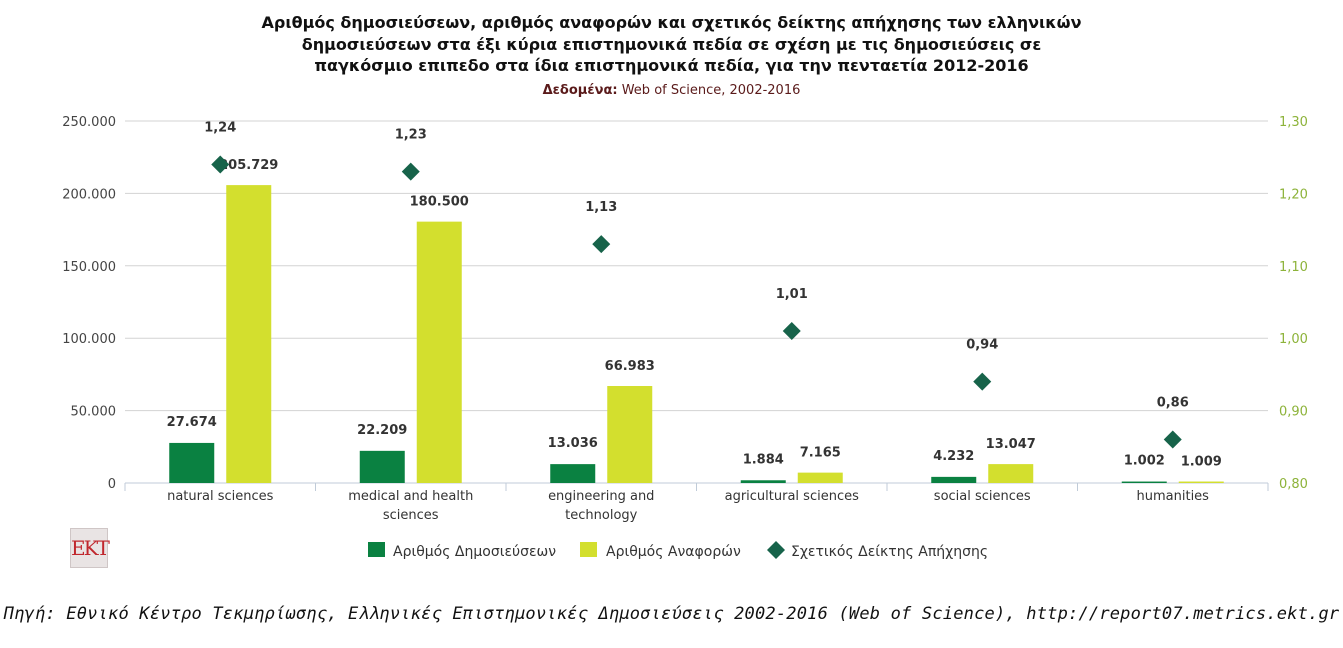  Describe the element at coordinates (982, 496) in the screenshot. I see `x-axis-category-label: social sciences` at that location.